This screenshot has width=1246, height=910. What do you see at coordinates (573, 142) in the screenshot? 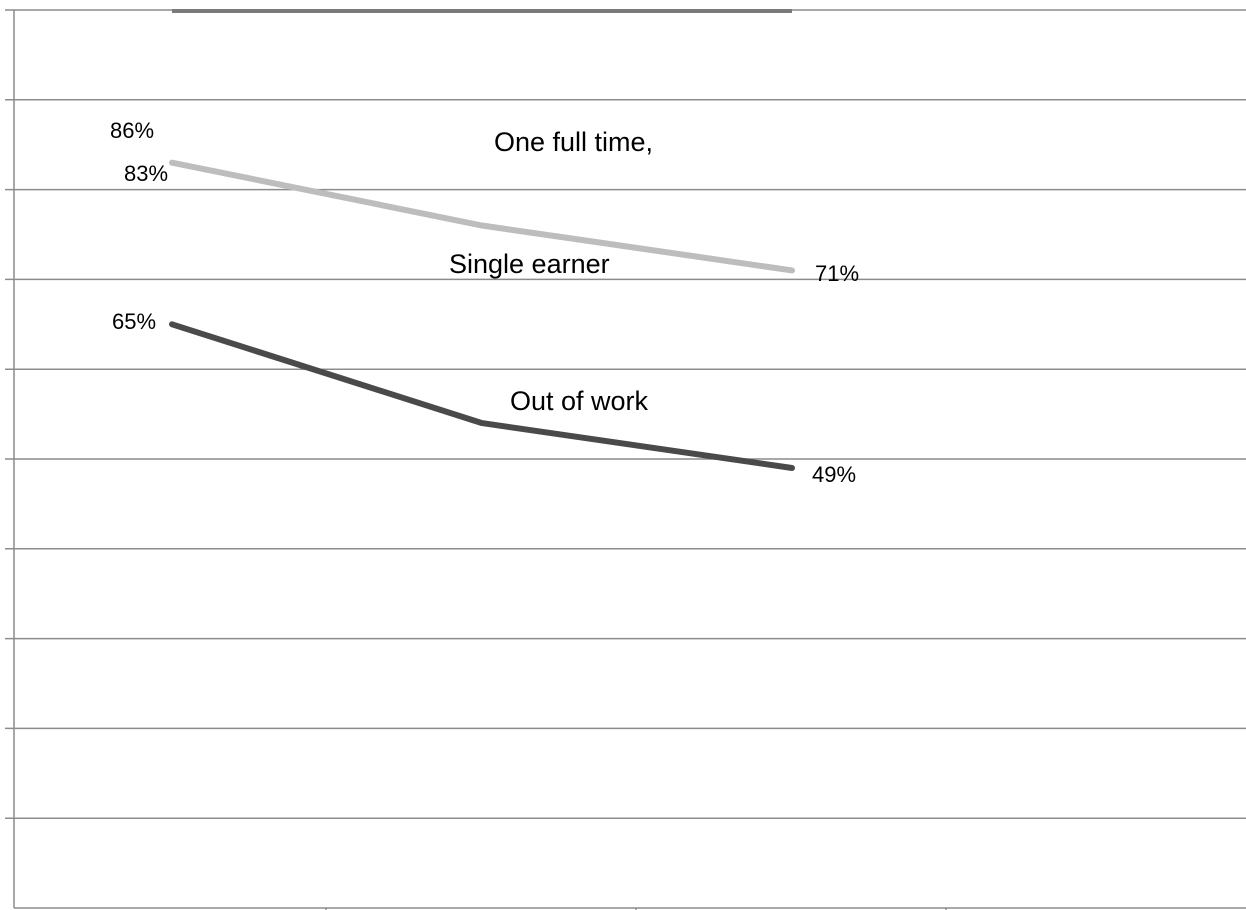
I see `annotation-one-full-time: One full time,` at bounding box center [573, 142].